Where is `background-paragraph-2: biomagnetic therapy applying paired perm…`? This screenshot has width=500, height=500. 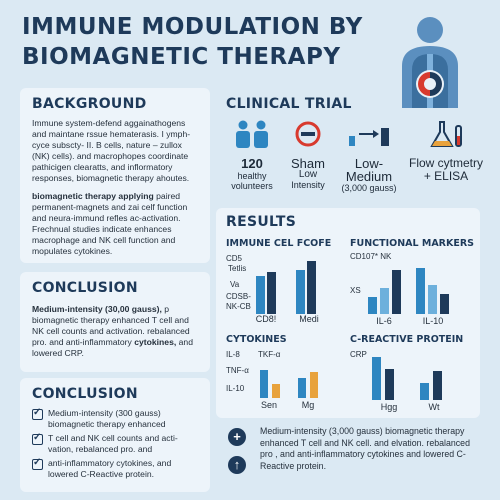 background-paragraph-2: biomagnetic therapy applying paired perm… is located at coordinates (115, 224).